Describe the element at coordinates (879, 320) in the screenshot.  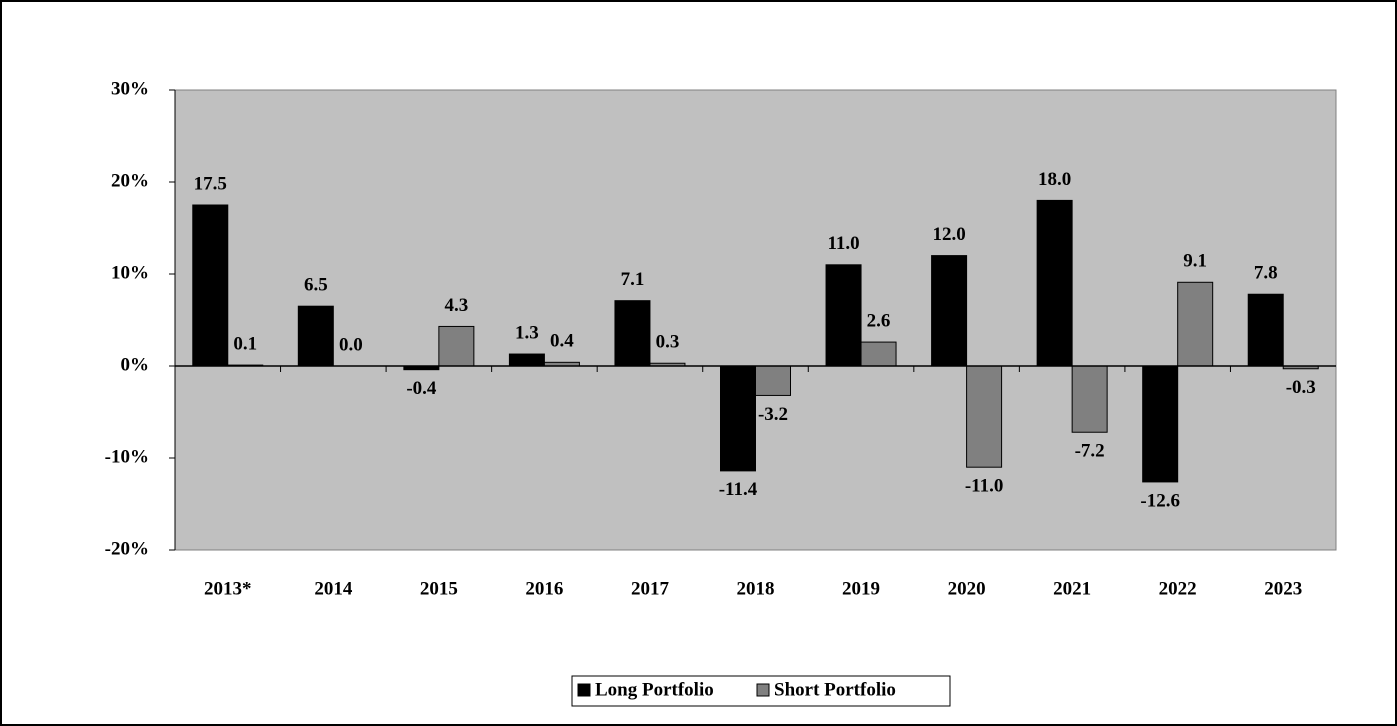
I see `data-label: 2.6` at that location.